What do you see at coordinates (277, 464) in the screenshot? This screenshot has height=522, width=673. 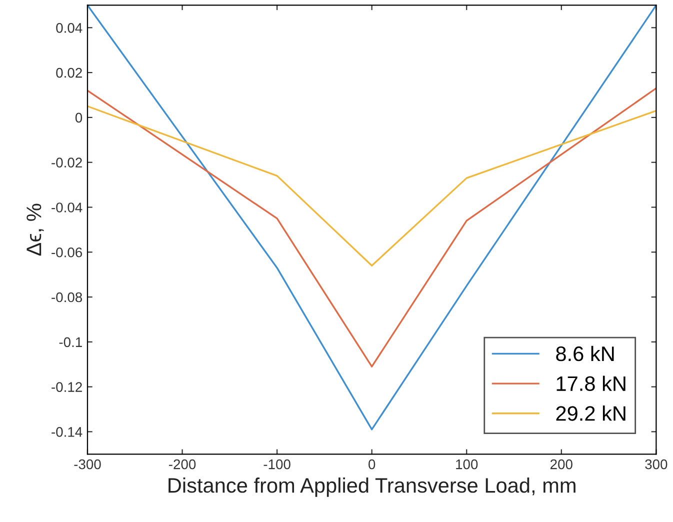 I see `x-tick-label: -100` at bounding box center [277, 464].